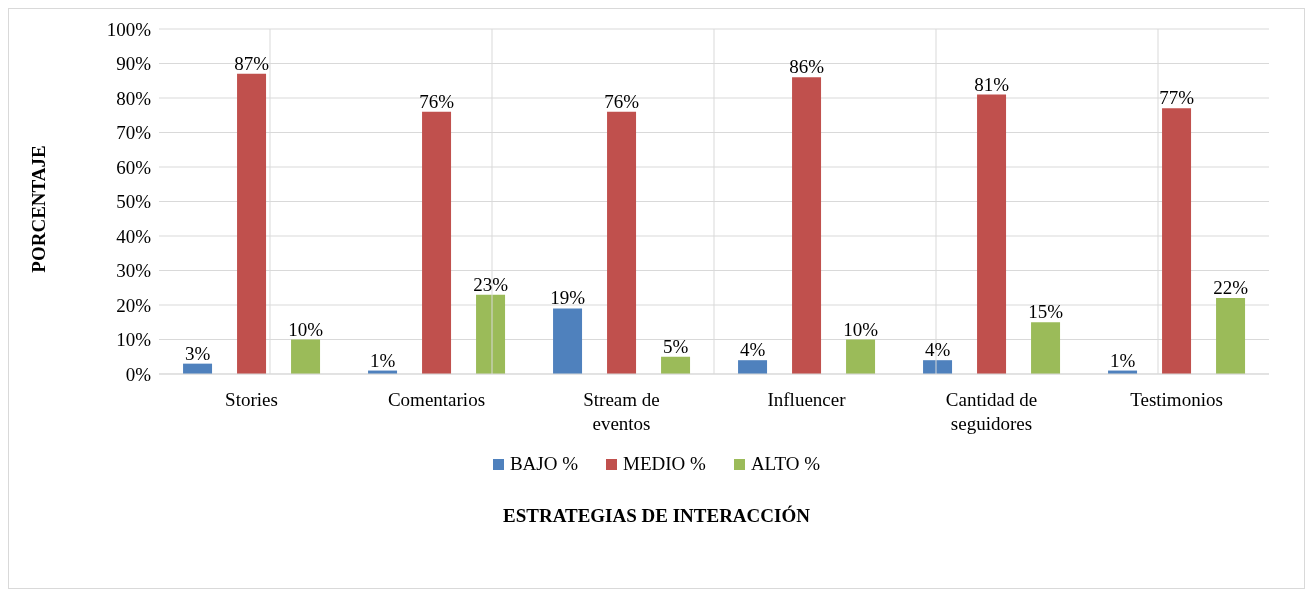 The width and height of the screenshot is (1313, 597). I want to click on data-label: 86%, so click(807, 67).